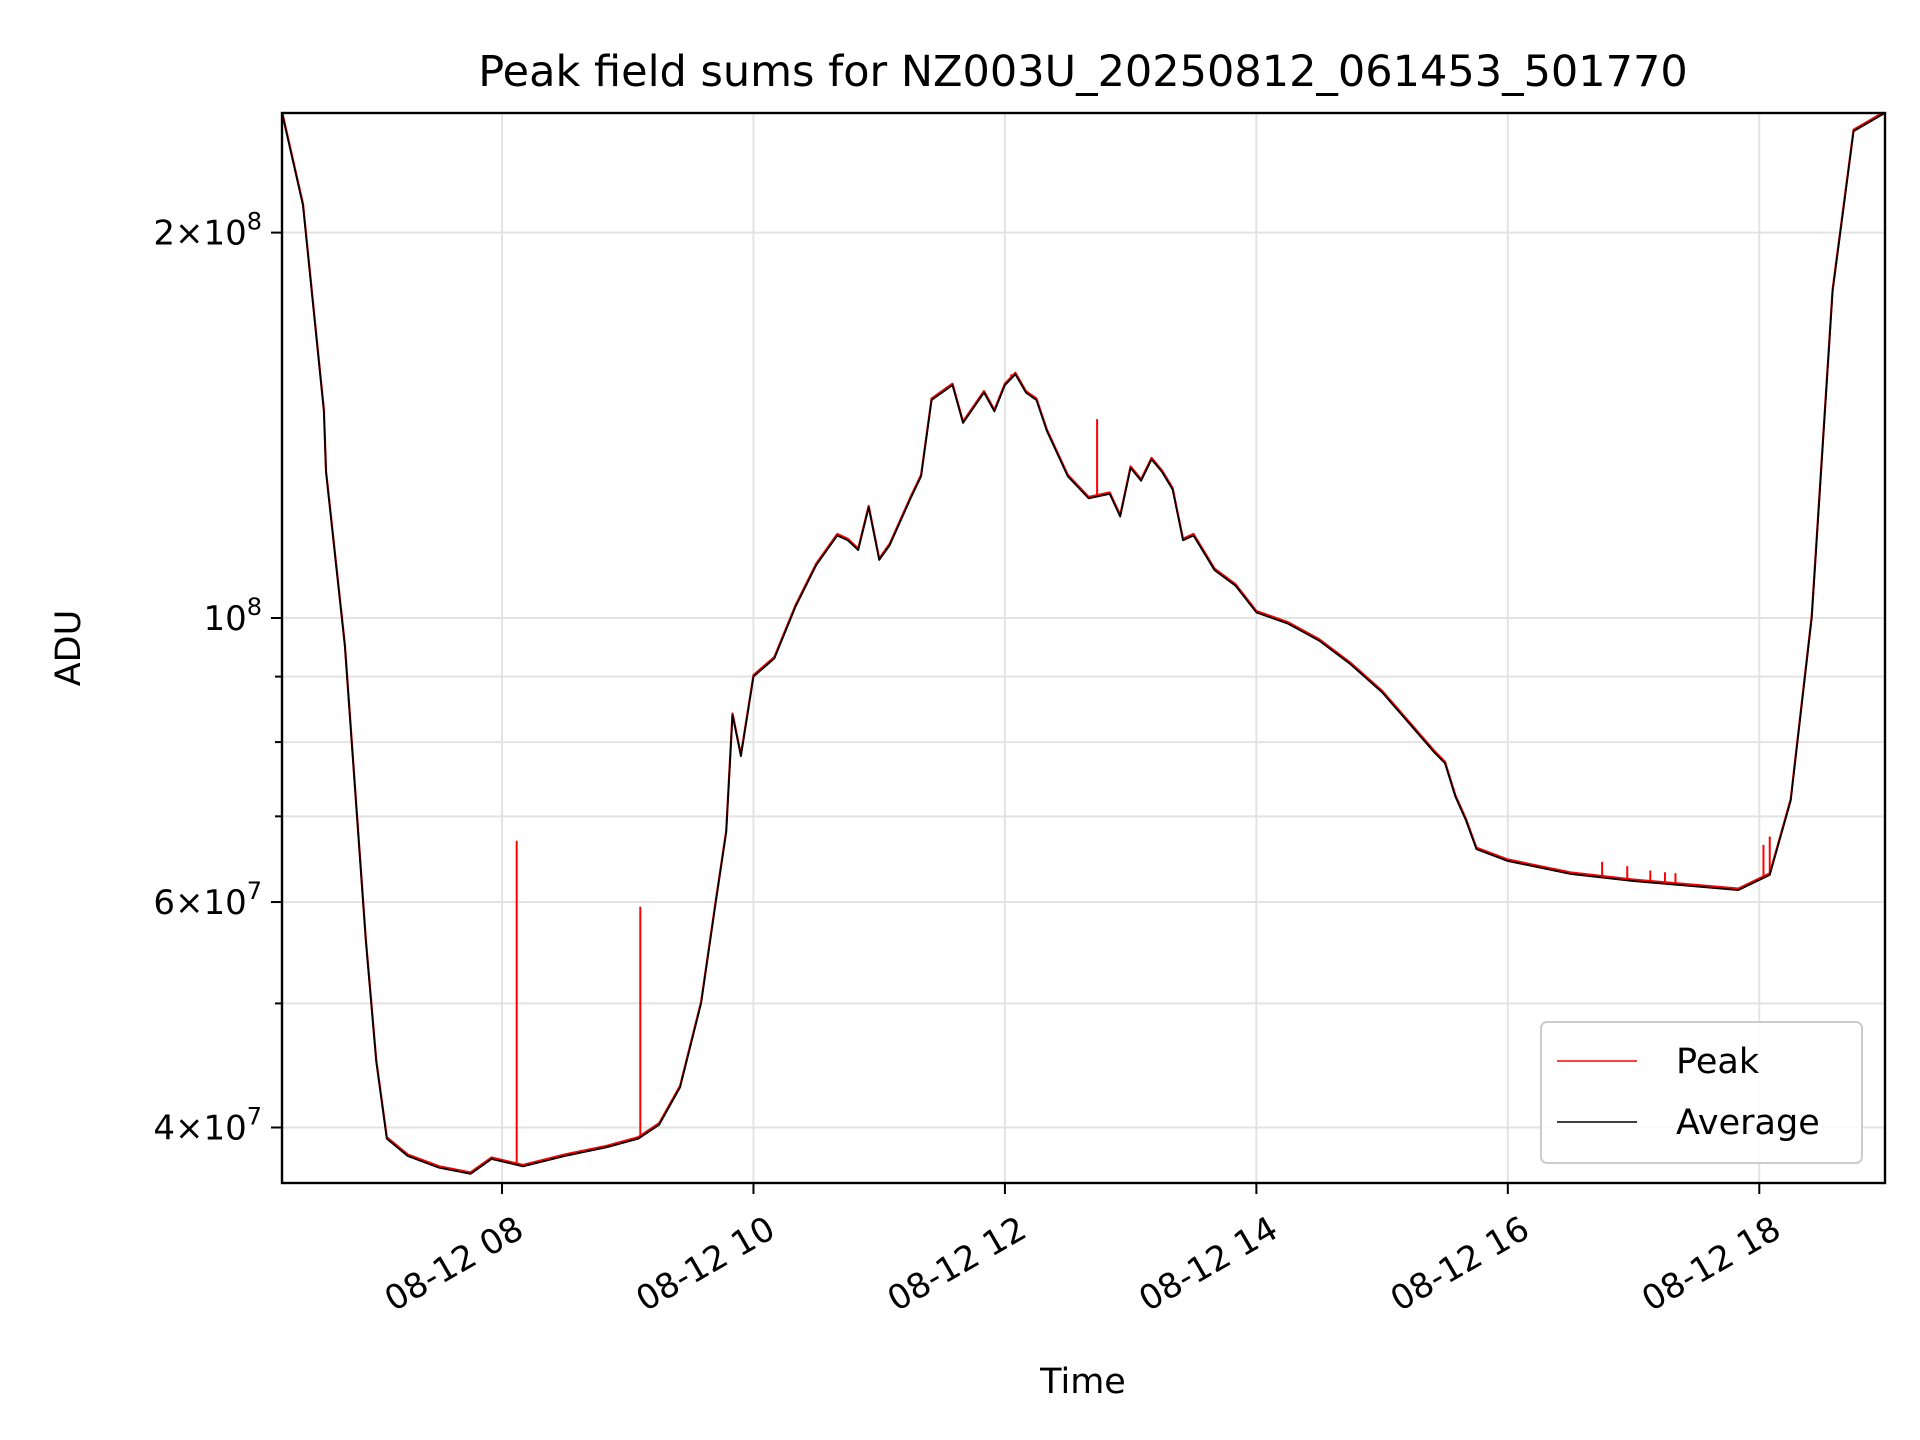 Image resolution: width=1920 pixels, height=1440 pixels. What do you see at coordinates (1748, 1123) in the screenshot?
I see `legend-label-average: Average` at bounding box center [1748, 1123].